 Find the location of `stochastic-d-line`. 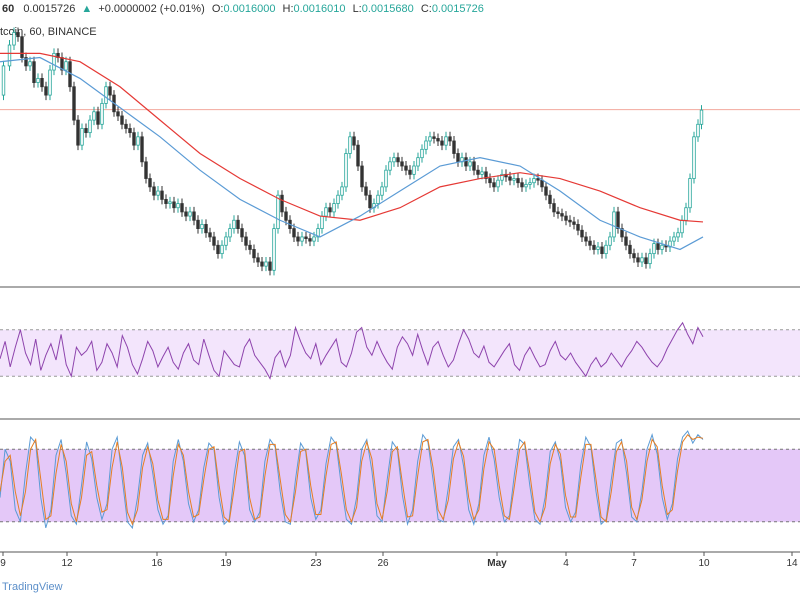

stochastic-d-line is located at coordinates (352, 479).